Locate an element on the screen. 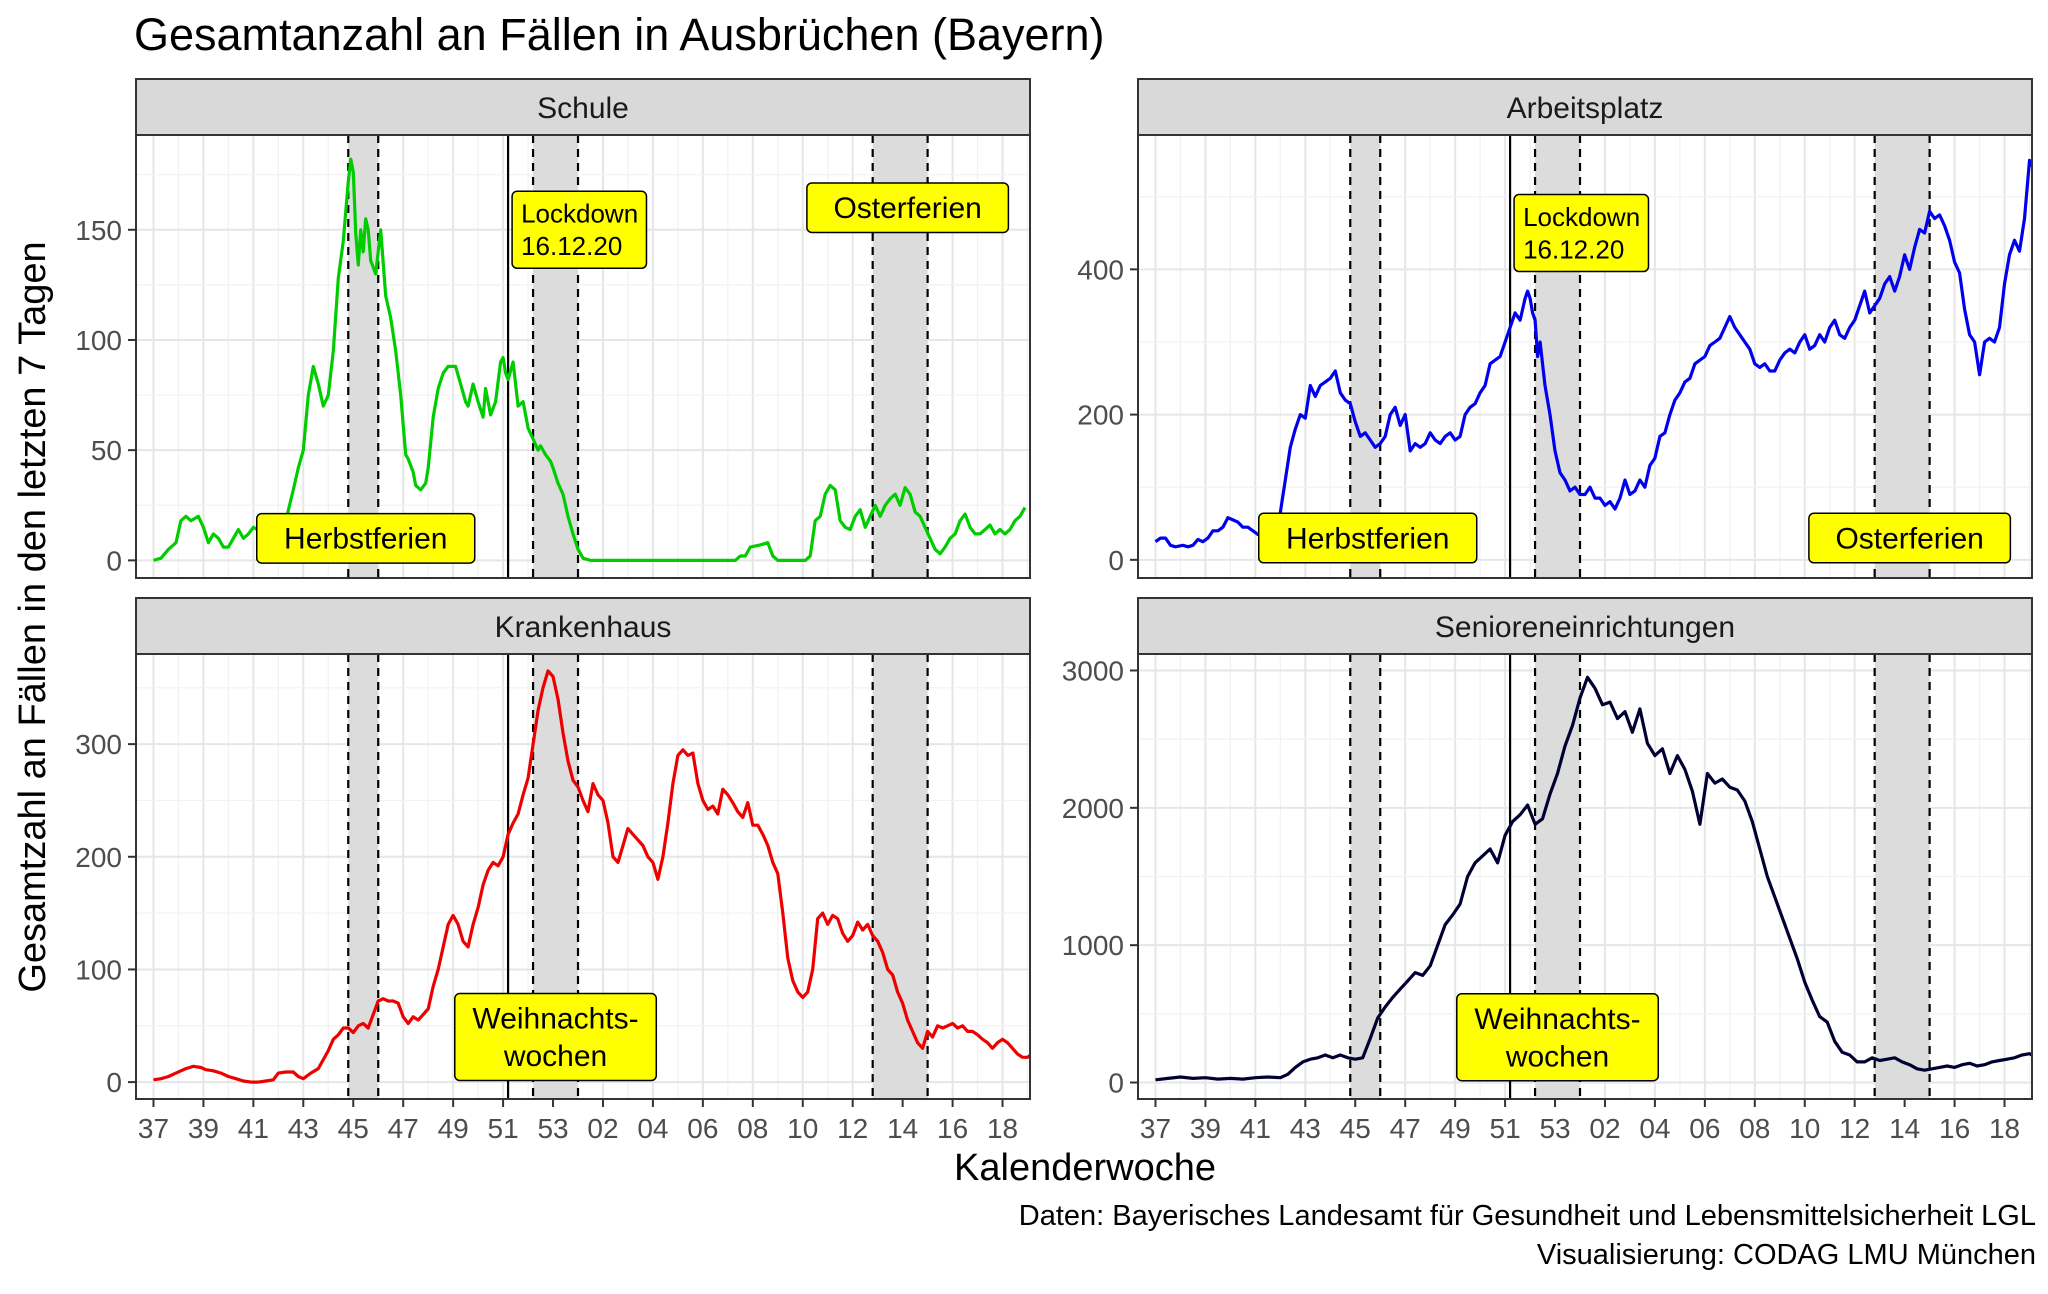 This screenshot has height=1294, width=2048. y-tick-label: 150 is located at coordinates (98, 230).